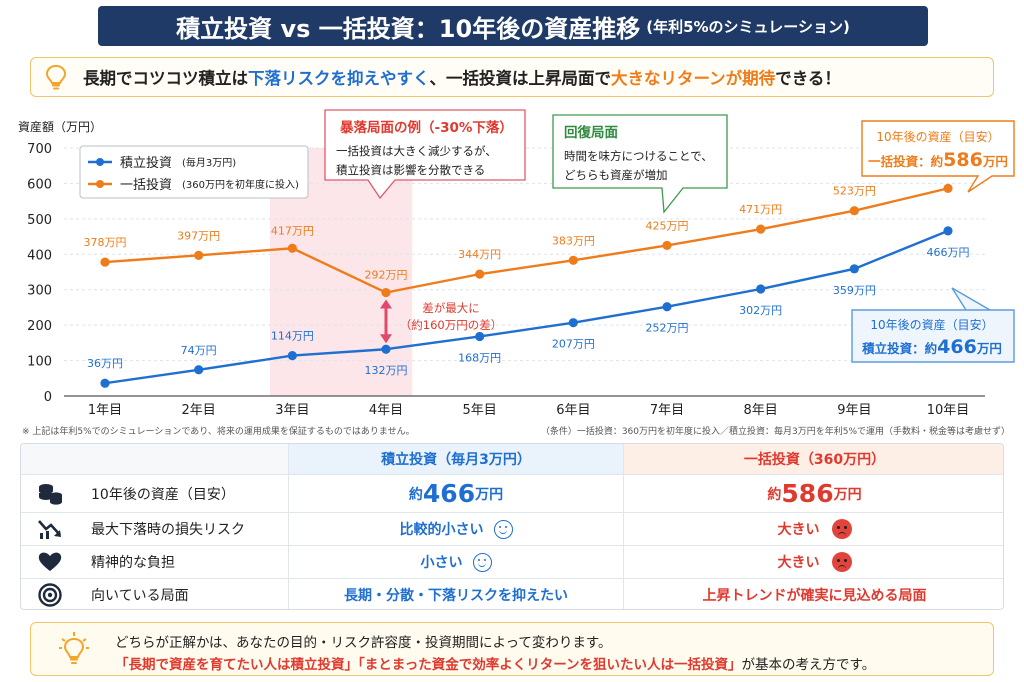  What do you see at coordinates (616, 175) in the screenshot?
I see `recover-line-2: どちらも資産が増加` at bounding box center [616, 175].